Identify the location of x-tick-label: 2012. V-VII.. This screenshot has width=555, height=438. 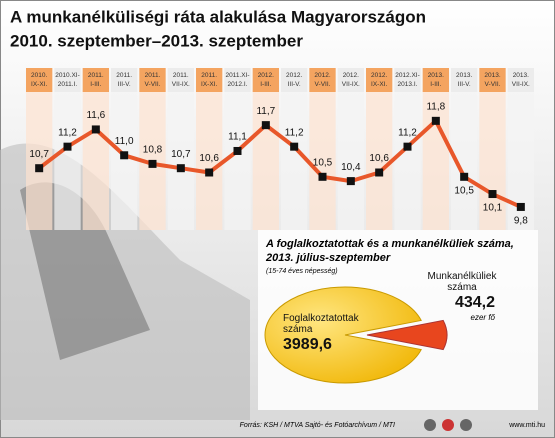
(322, 80).